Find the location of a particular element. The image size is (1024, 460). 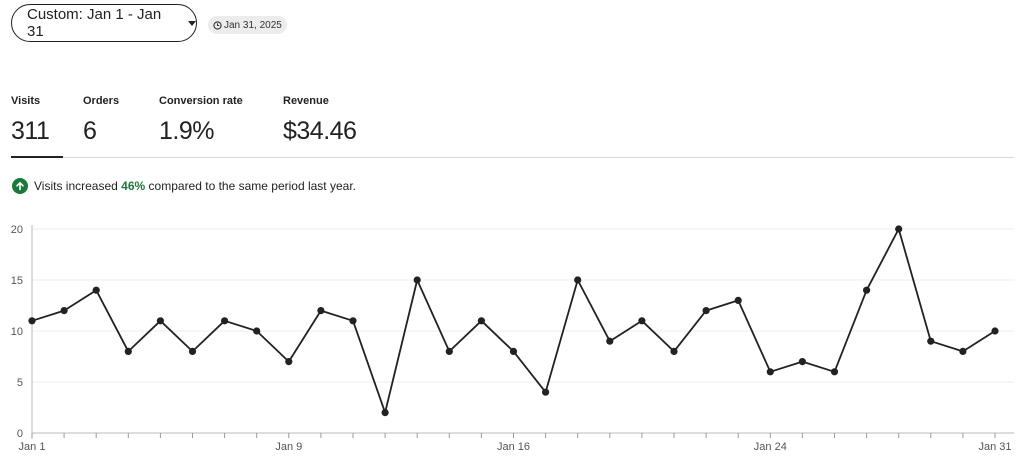

caret-down-icon is located at coordinates (192, 23).